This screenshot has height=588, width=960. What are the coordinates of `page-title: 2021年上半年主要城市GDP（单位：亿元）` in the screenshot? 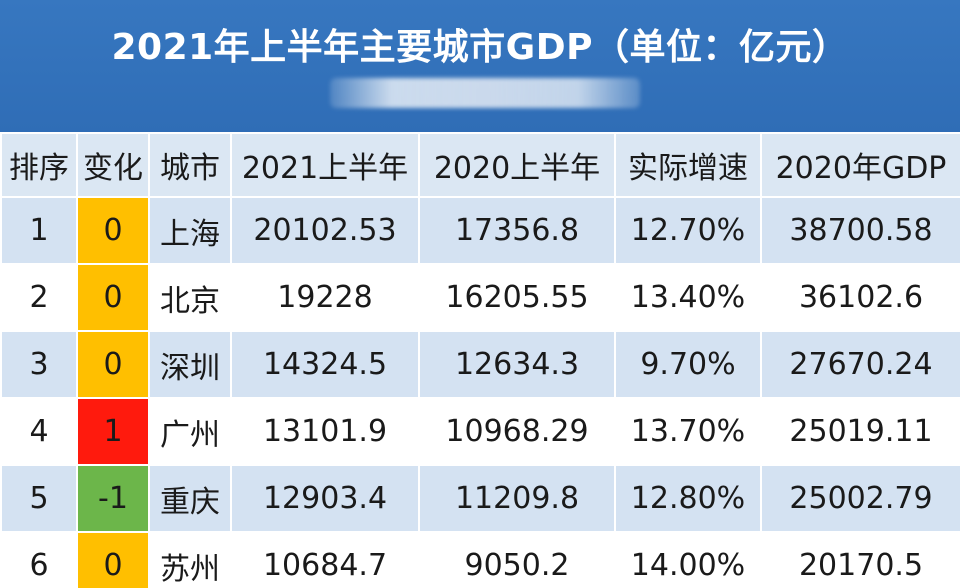 It's located at (480, 47).